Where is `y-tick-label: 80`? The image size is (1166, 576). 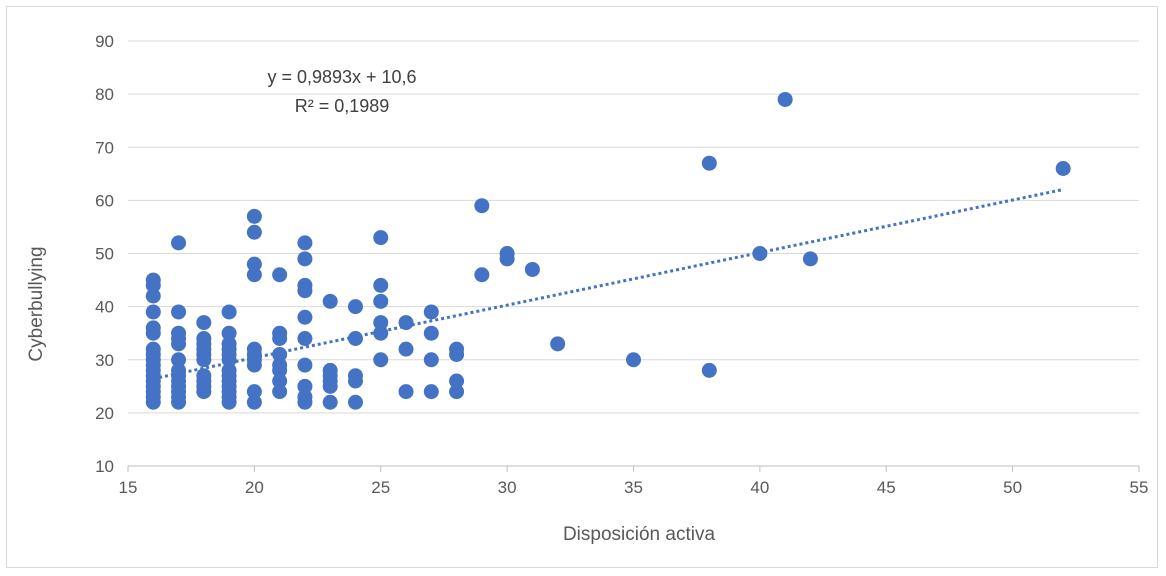
y-tick-label: 80 is located at coordinates (104, 94).